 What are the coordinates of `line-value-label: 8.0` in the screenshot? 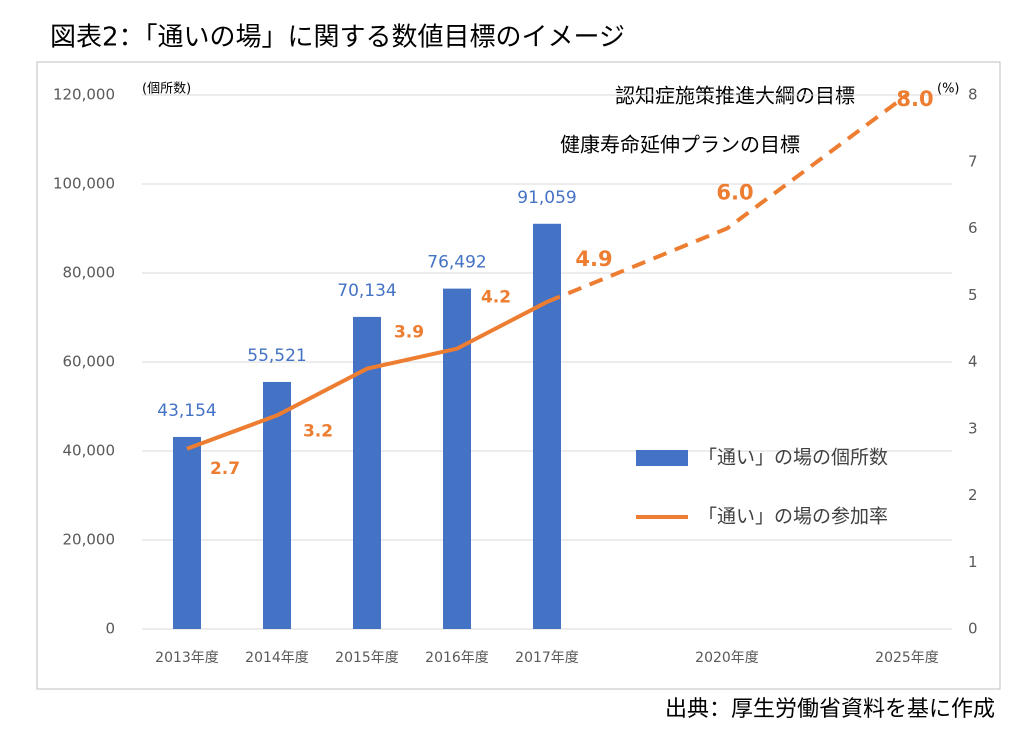 It's located at (914, 99).